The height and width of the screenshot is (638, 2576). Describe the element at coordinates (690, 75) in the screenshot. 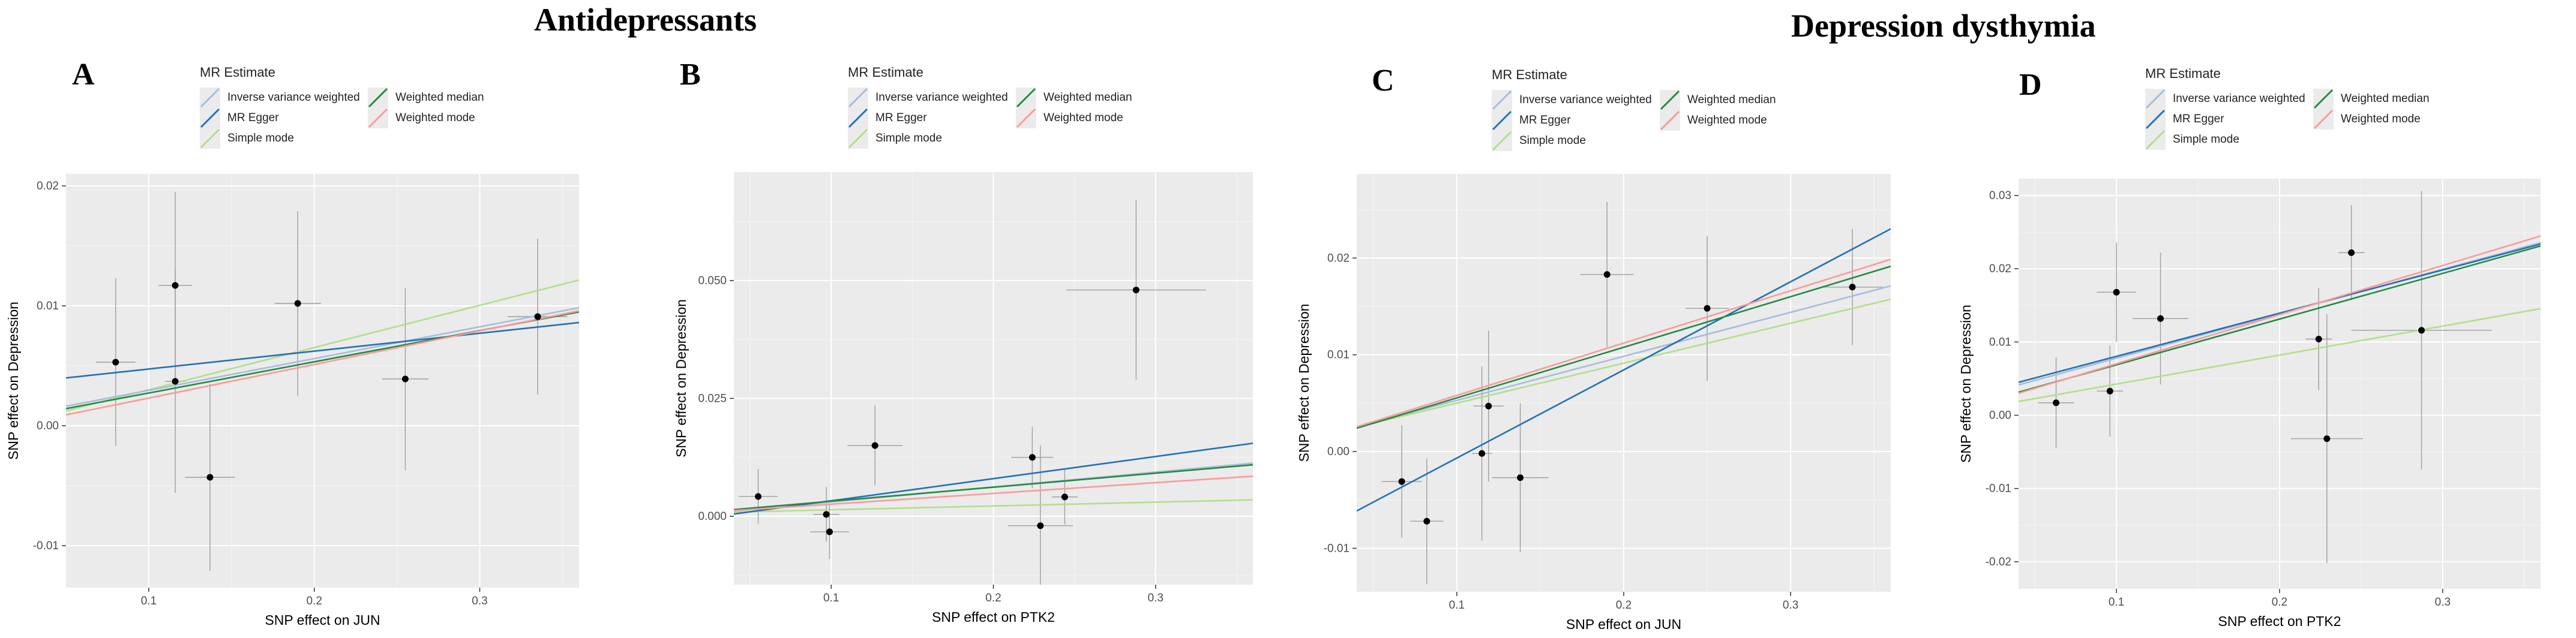

I see `panel-letter: B` at that location.